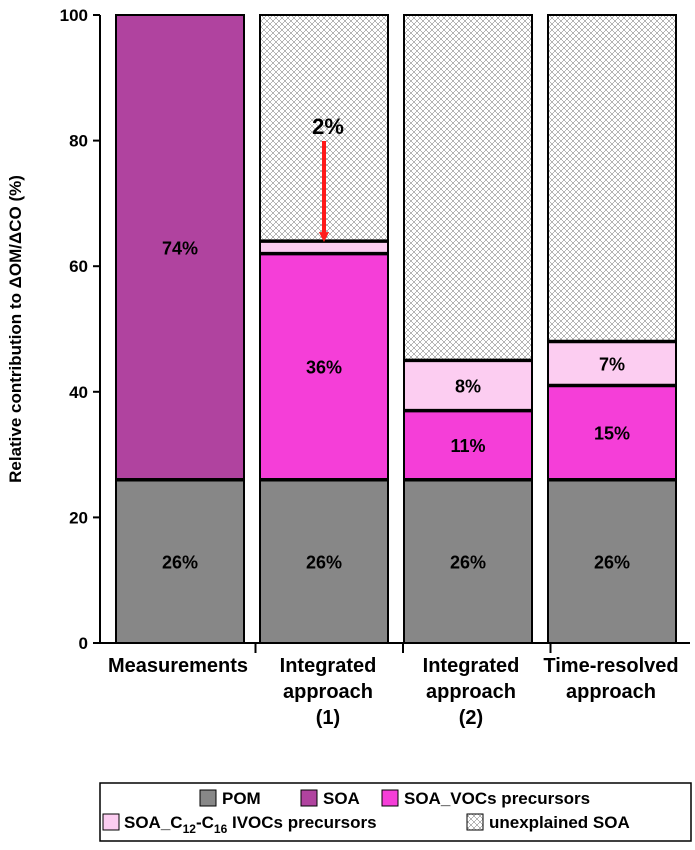  What do you see at coordinates (467, 446) in the screenshot?
I see `data-label: 11%` at bounding box center [467, 446].